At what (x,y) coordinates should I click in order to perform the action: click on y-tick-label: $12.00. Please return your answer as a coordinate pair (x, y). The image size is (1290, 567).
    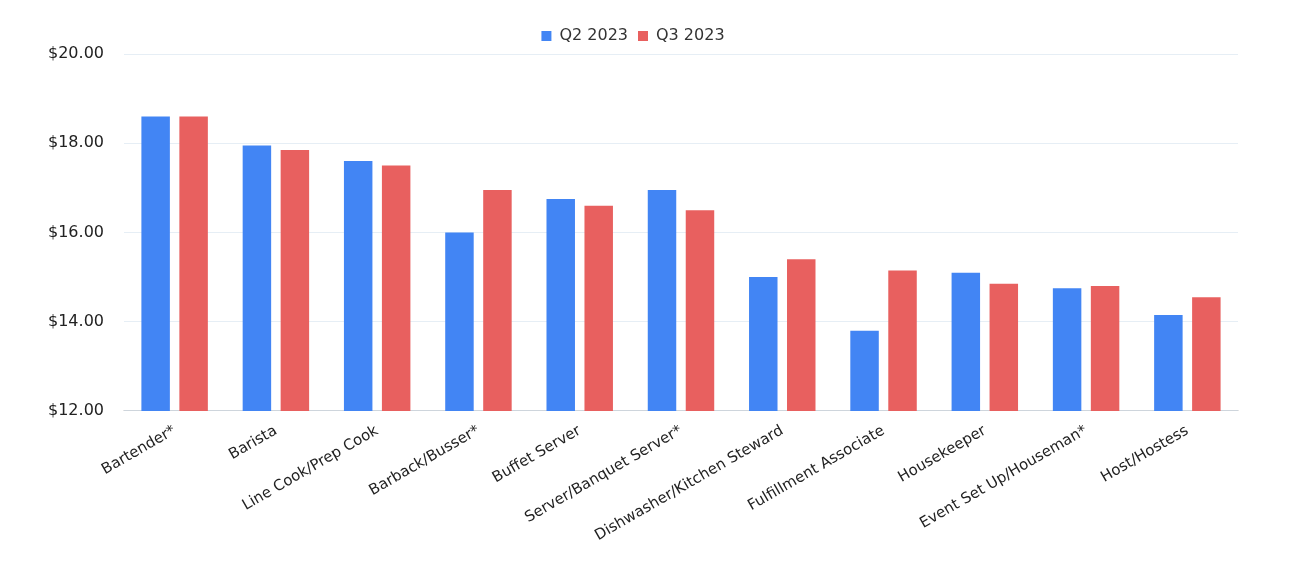
    Looking at the image, I should click on (76, 410).